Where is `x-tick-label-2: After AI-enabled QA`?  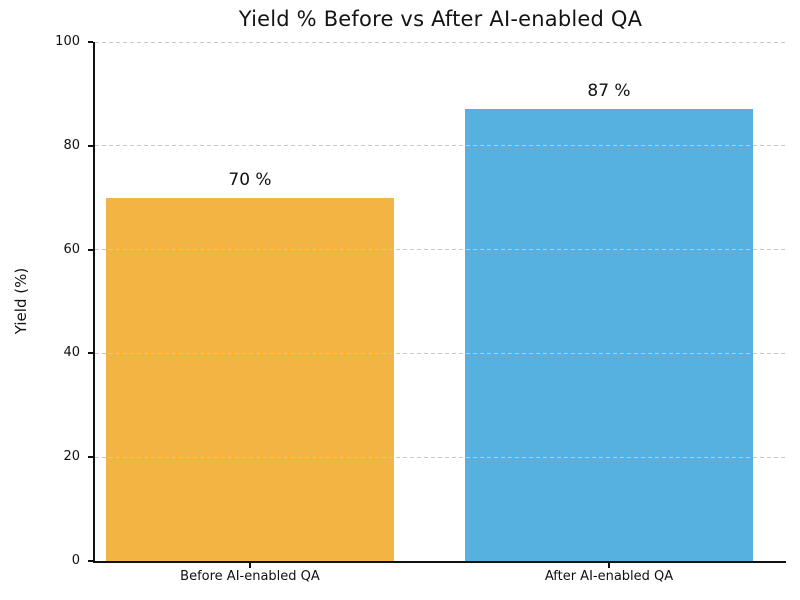 x-tick-label-2: After AI-enabled QA is located at coordinates (609, 576).